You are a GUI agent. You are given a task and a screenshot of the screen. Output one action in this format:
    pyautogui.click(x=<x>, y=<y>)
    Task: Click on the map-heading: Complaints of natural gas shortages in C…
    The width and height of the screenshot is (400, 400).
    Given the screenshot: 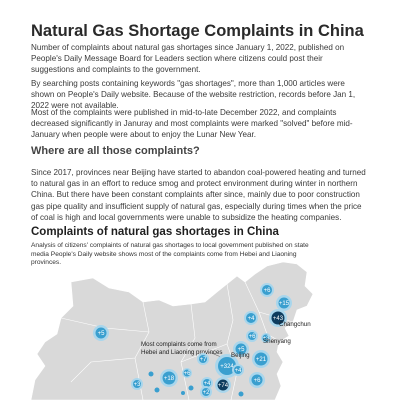 What is the action you would take?
    pyautogui.click(x=155, y=232)
    